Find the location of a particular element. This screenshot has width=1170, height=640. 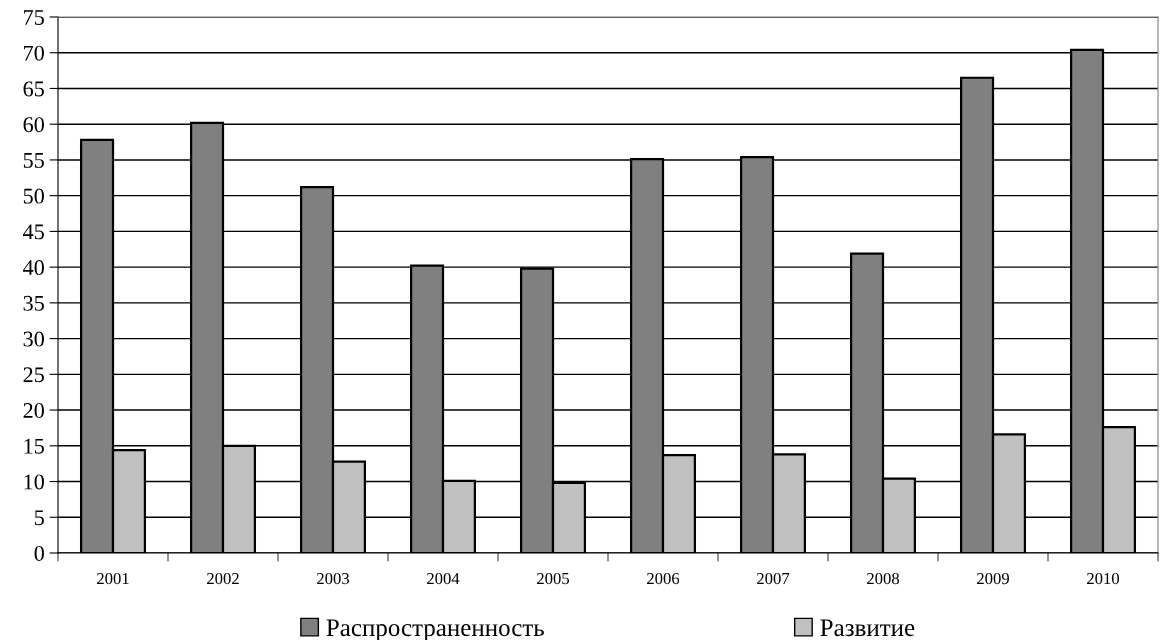

x-tick-label: 2008 is located at coordinates (883, 578).